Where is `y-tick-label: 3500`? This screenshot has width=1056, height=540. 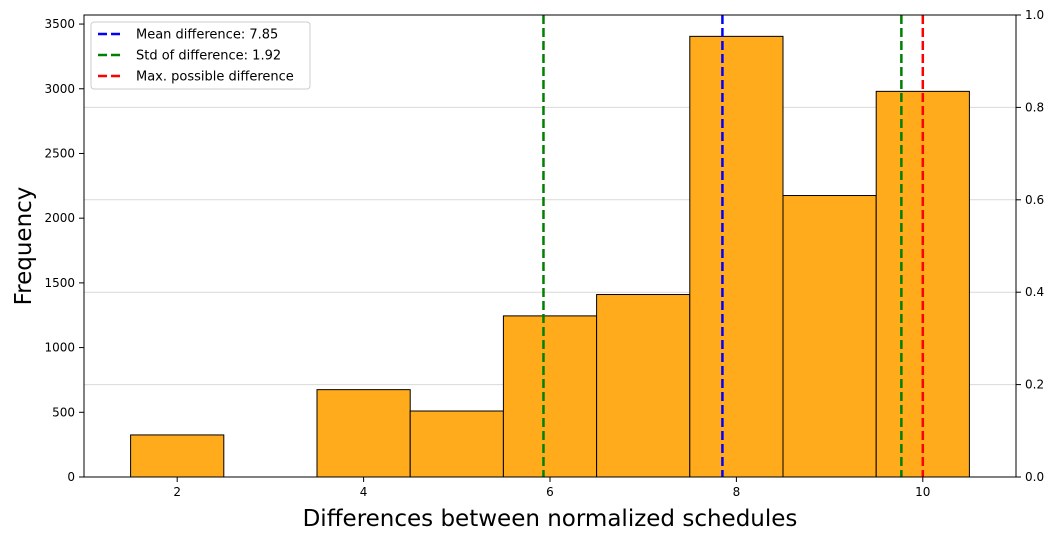
y-tick-label: 3500 is located at coordinates (59, 24).